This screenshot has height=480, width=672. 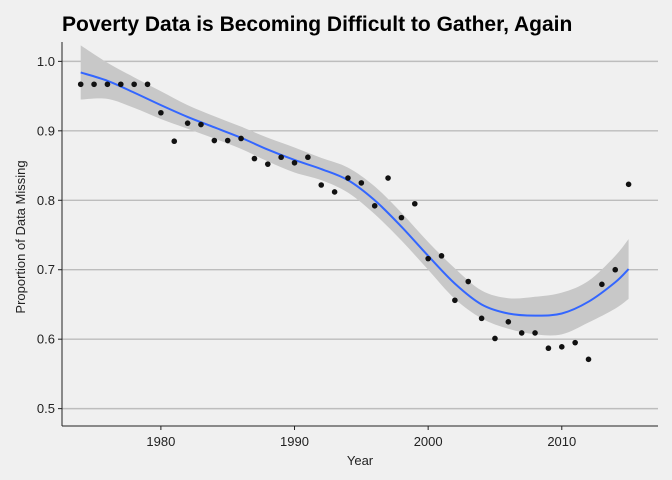 I want to click on data-point-1990, so click(x=294, y=162).